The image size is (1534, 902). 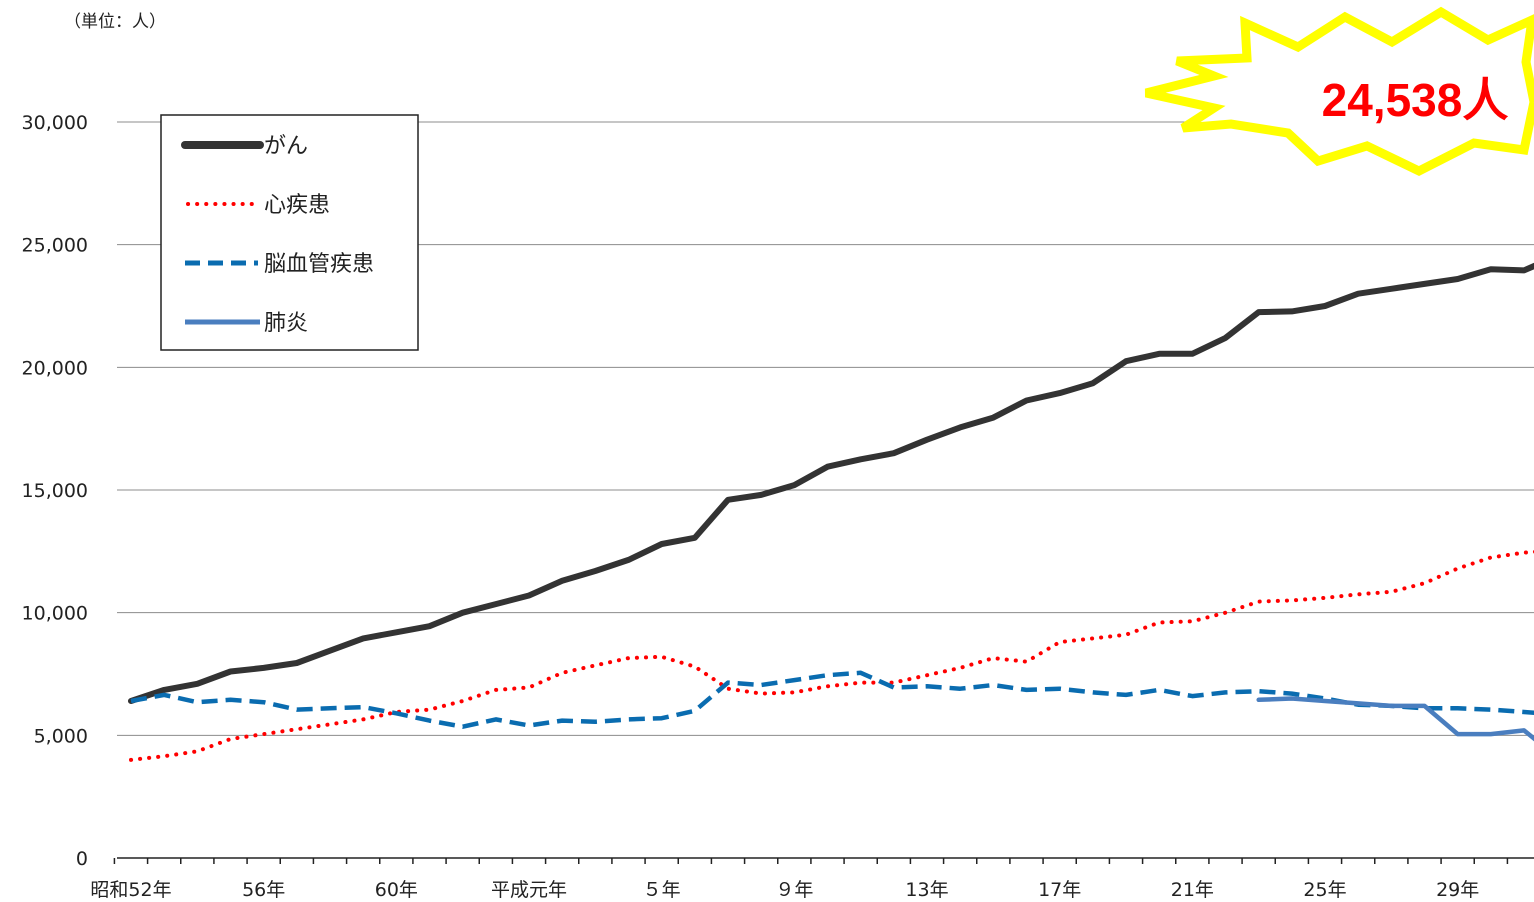 I want to click on series-line-haien, so click(x=1396, y=728).